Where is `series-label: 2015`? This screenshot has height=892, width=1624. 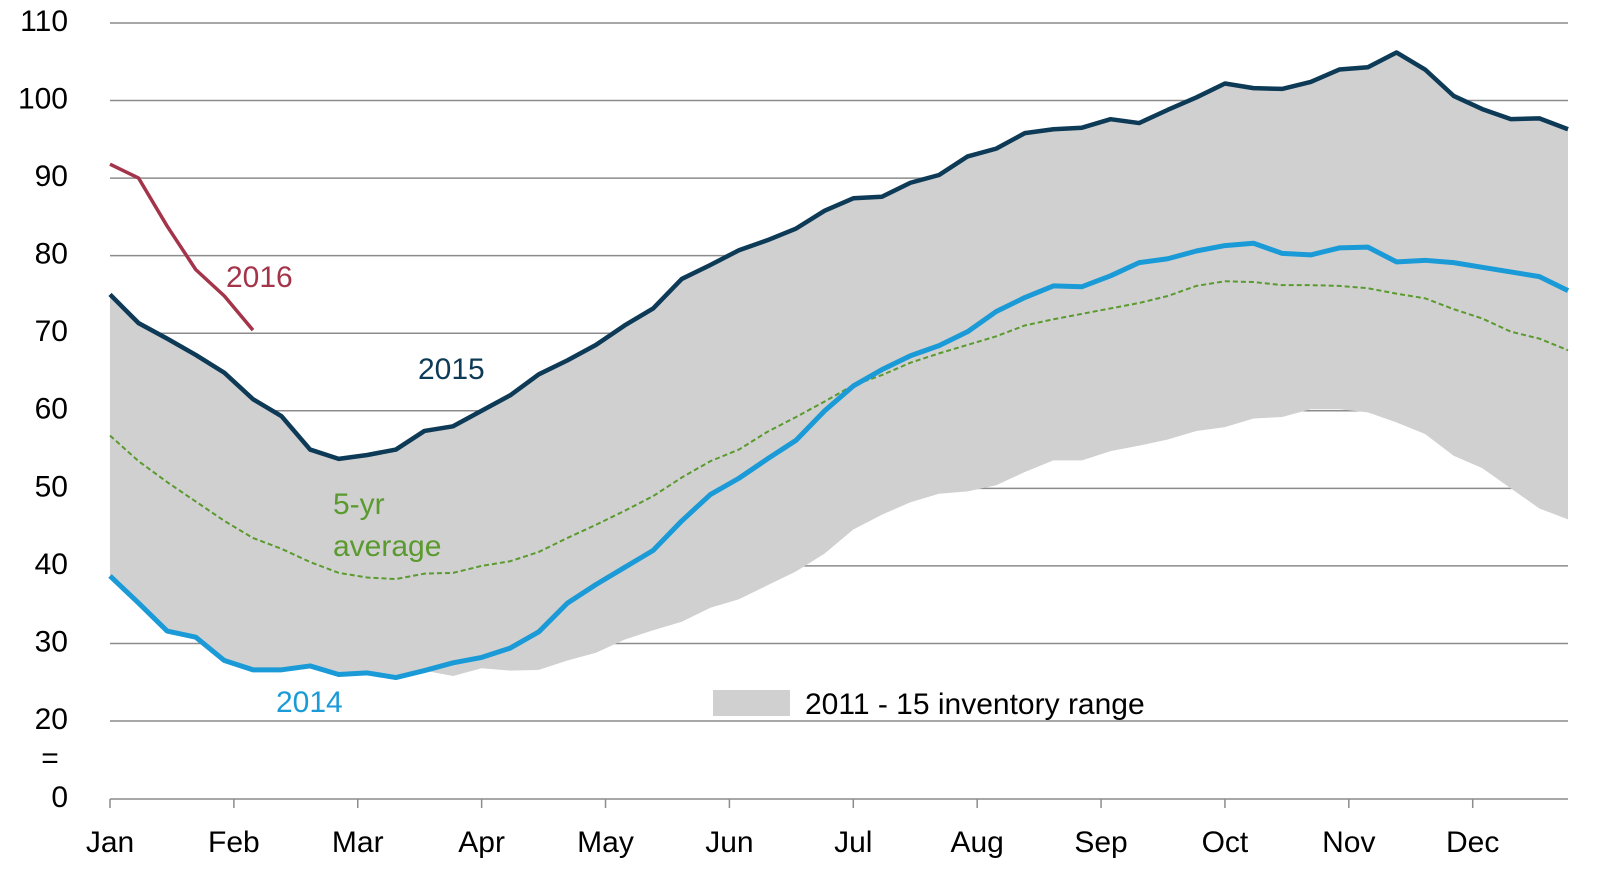
series-label: 2015 is located at coordinates (451, 369).